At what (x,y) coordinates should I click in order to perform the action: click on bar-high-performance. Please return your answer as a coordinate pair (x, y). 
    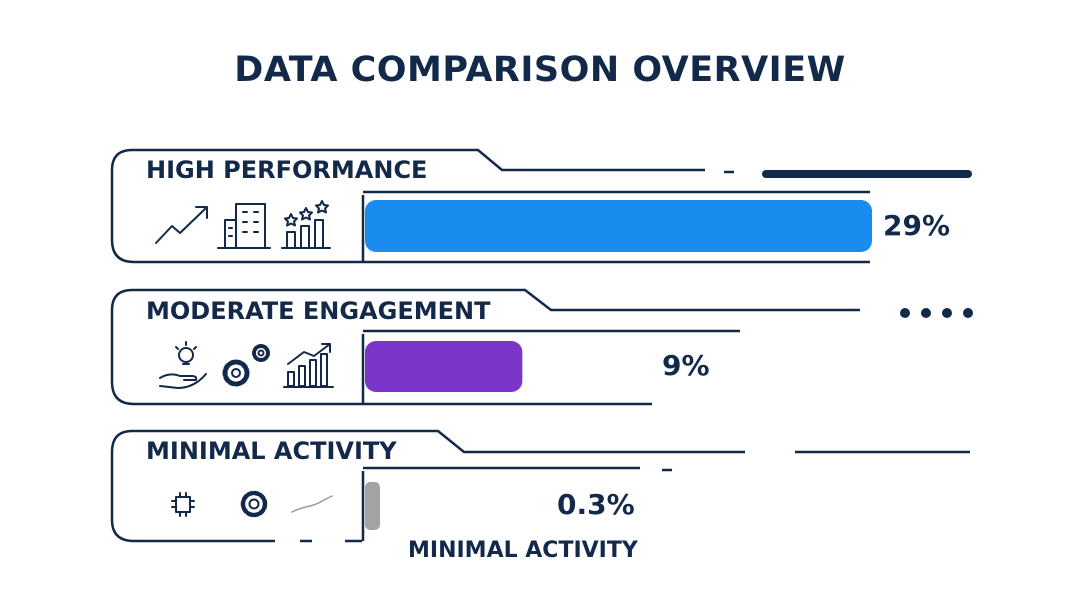
    Looking at the image, I should click on (618, 226).